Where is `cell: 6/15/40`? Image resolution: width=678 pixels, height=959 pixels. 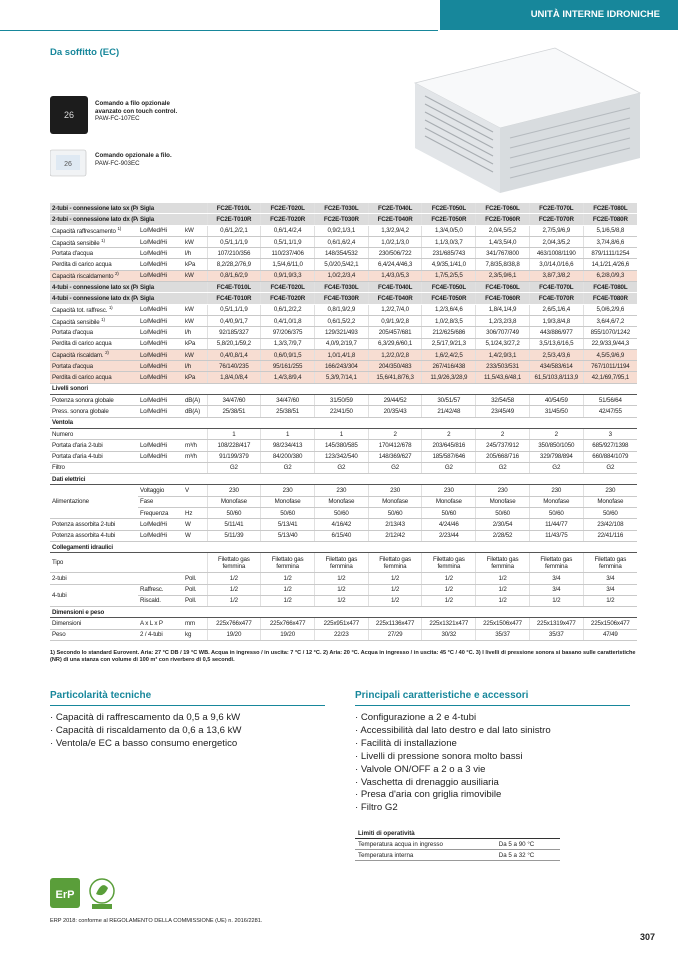 cell: 6/15/40 is located at coordinates (341, 536).